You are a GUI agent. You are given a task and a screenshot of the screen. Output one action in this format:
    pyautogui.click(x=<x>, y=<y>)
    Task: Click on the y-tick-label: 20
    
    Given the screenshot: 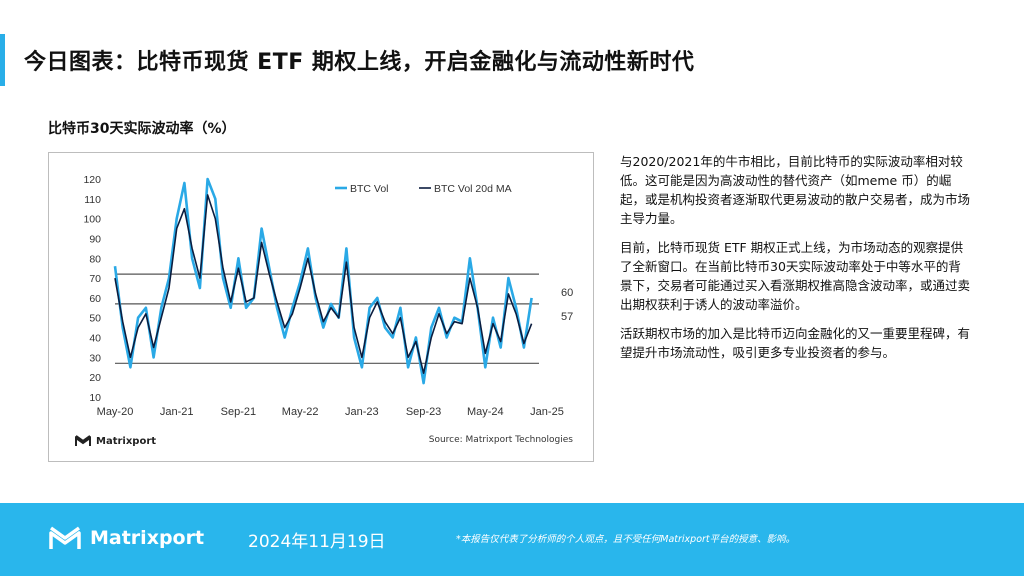 What is the action you would take?
    pyautogui.click(x=95, y=378)
    